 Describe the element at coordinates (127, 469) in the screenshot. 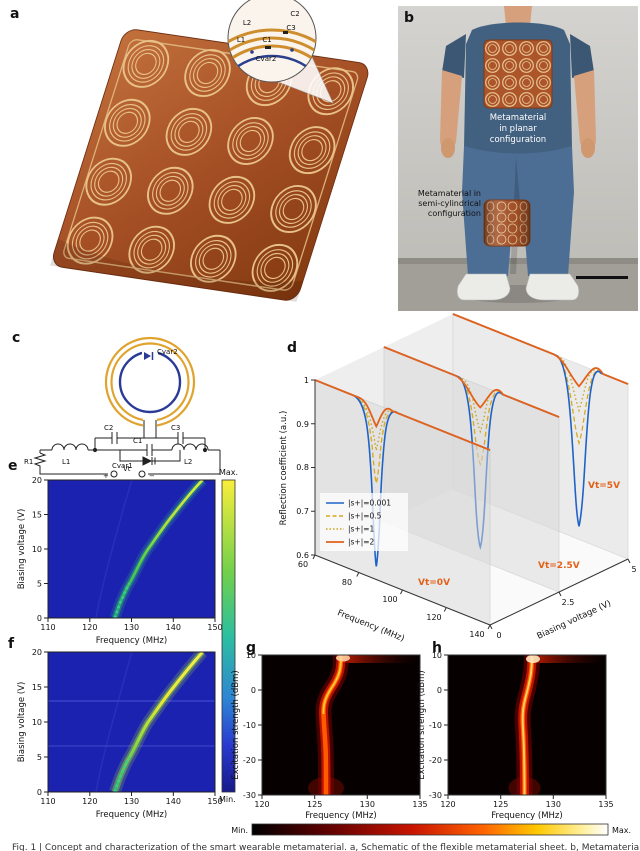

I see `label-vt: Vt` at that location.